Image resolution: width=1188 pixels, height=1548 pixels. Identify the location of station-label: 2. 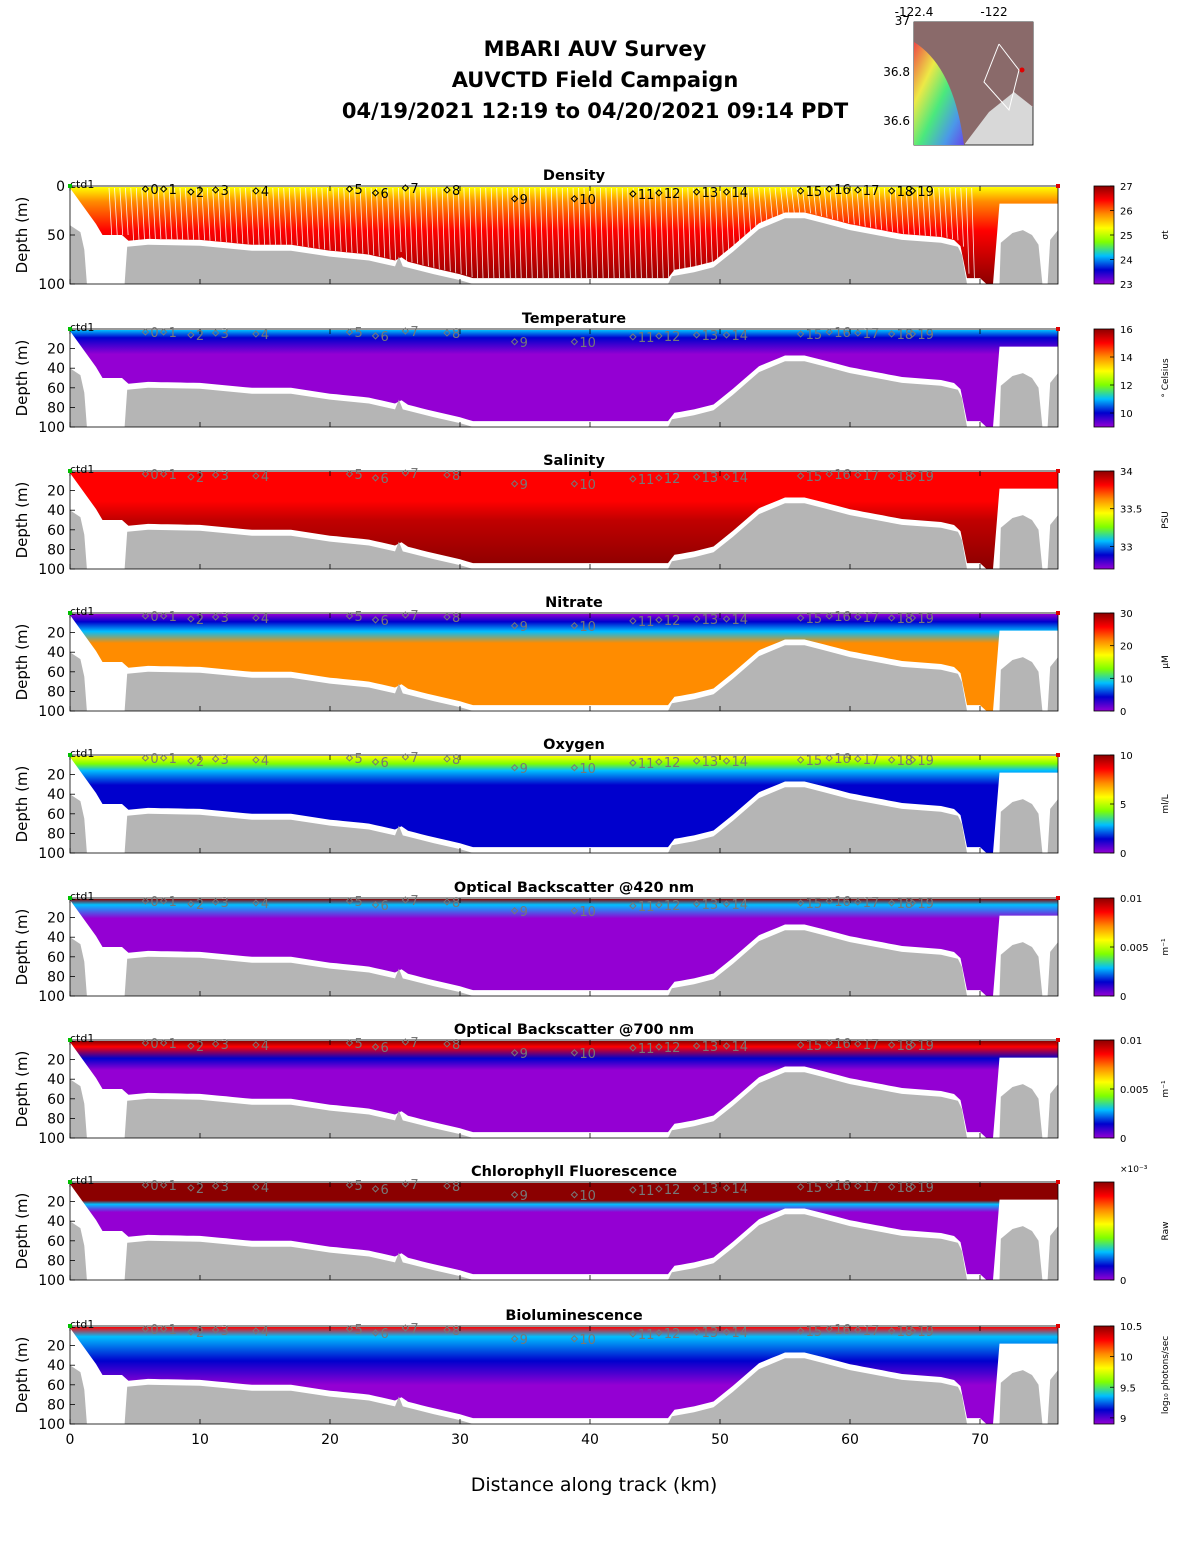
(200, 762).